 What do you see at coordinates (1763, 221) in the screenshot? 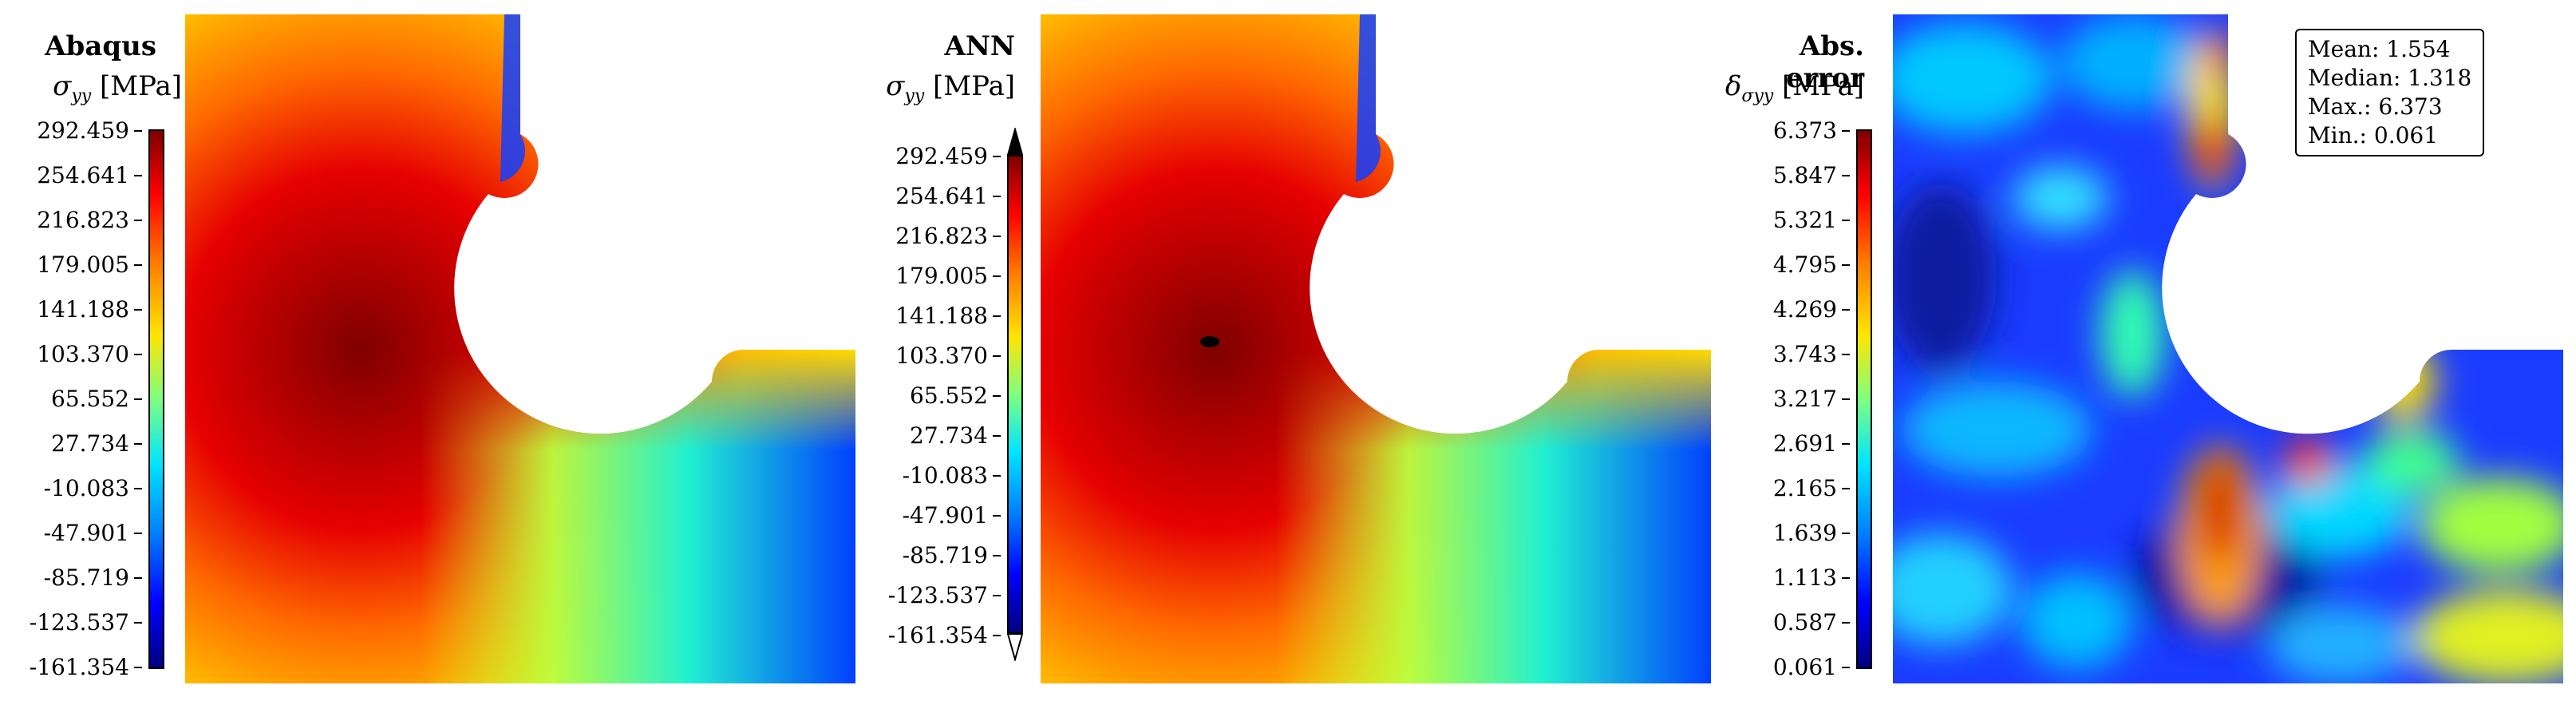
I see `colorbar-tick: 5.321` at bounding box center [1763, 221].